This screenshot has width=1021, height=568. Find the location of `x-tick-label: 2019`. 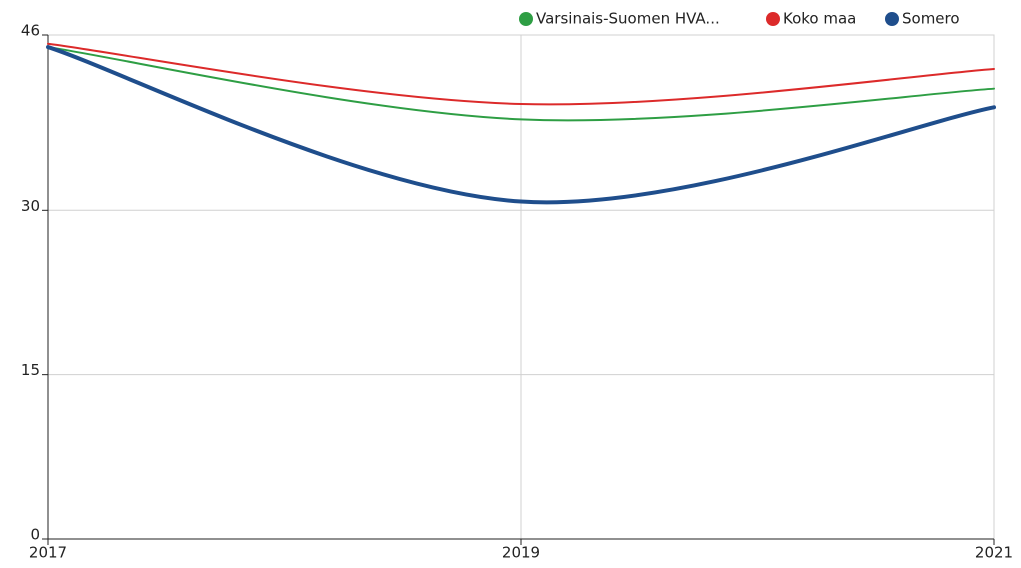

x-tick-label: 2019 is located at coordinates (521, 553).